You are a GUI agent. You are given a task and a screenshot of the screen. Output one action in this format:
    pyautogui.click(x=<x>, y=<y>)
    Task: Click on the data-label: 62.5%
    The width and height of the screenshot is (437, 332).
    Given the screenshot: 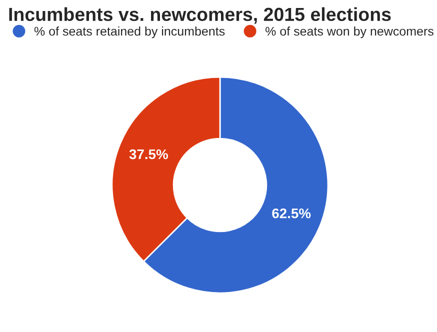 What is the action you would take?
    pyautogui.click(x=291, y=213)
    